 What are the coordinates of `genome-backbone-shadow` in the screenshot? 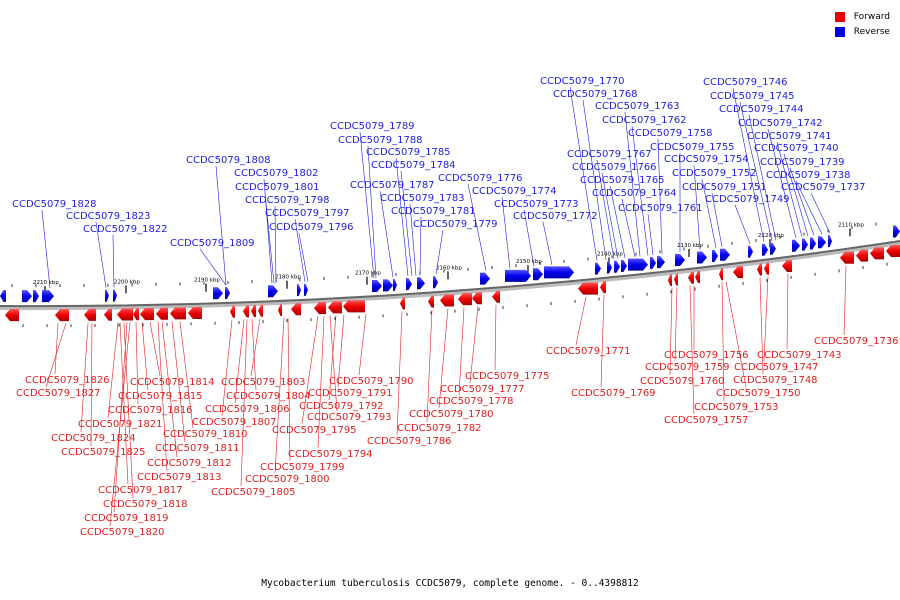 It's located at (450, 276).